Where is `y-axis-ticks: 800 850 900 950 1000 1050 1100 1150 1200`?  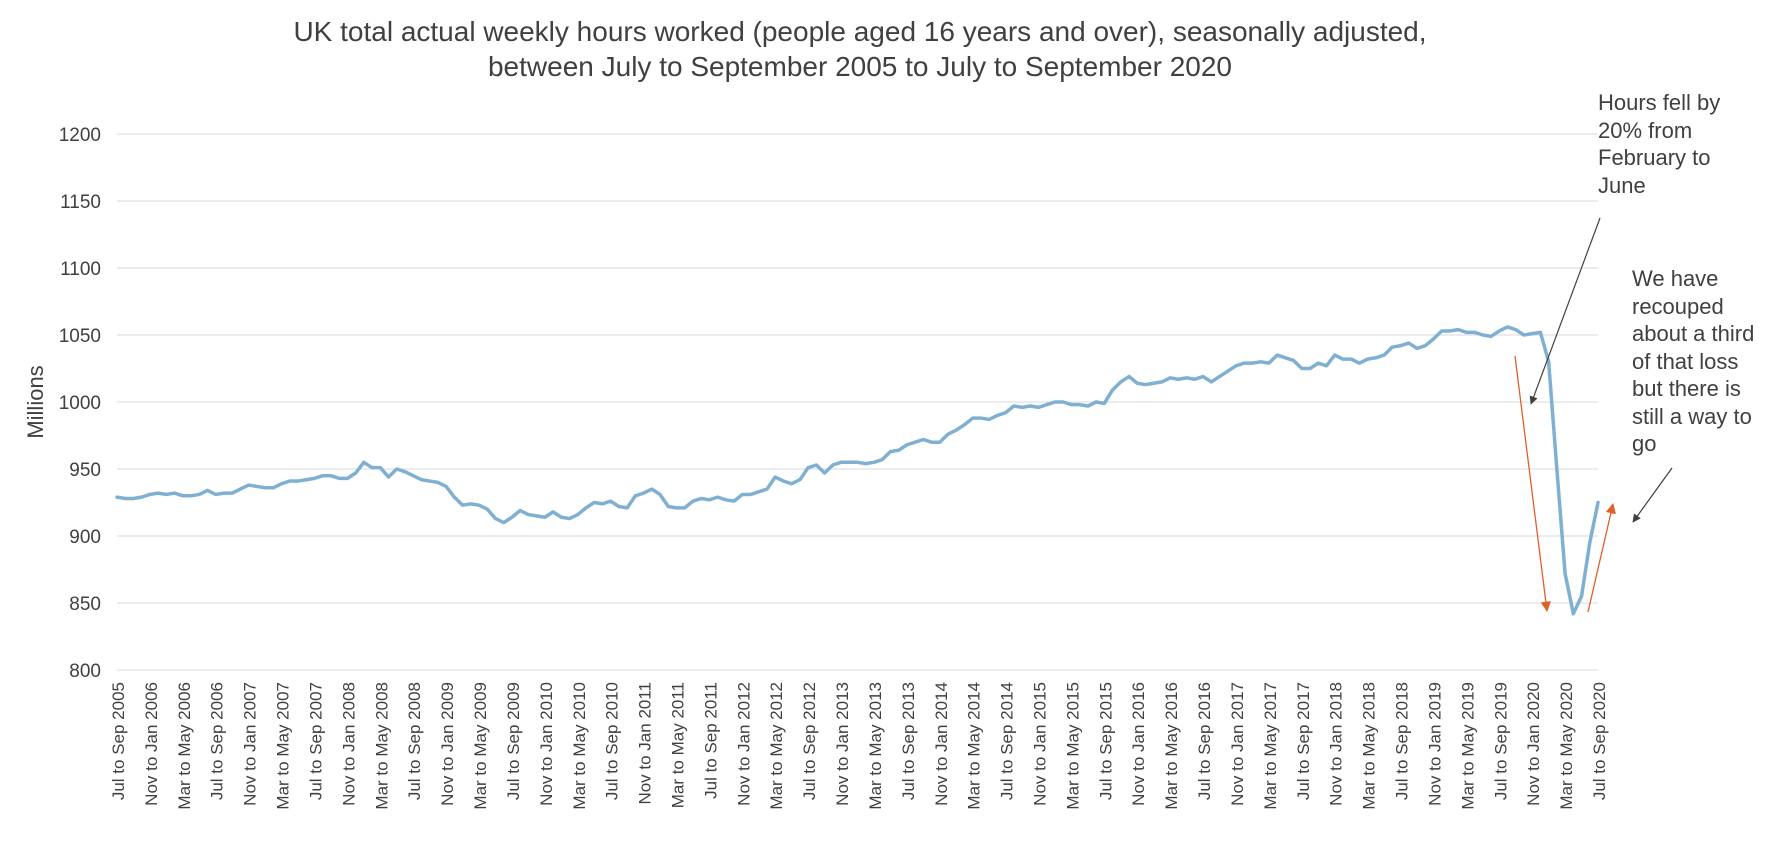 y-axis-ticks: 800 850 900 950 1000 1050 1100 1150 1200 is located at coordinates (80, 403).